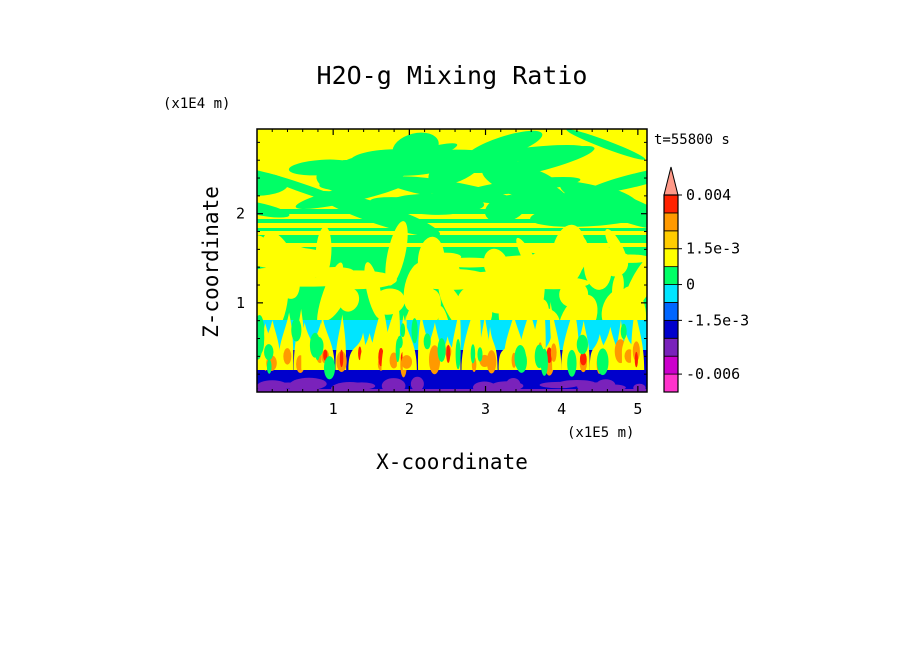  Describe the element at coordinates (390, 334) in the screenshot. I see `contour-plume-lower` at that location.